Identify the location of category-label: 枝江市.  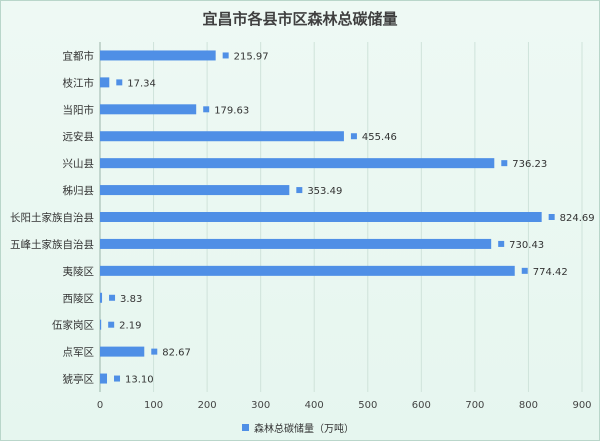
(79, 82).